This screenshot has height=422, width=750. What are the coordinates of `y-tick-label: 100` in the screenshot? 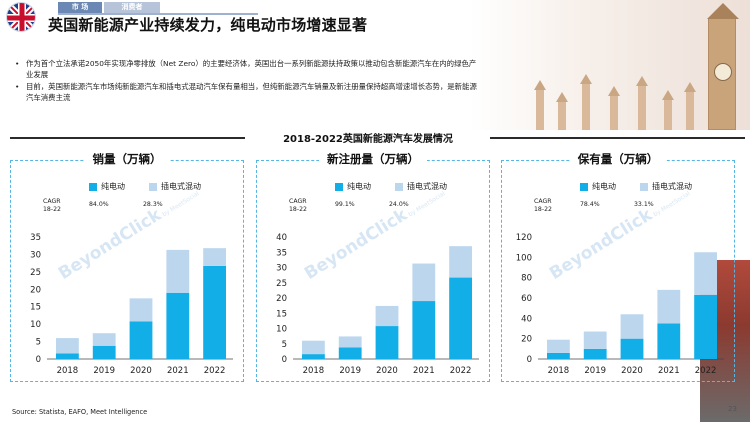 It's located at (524, 258).